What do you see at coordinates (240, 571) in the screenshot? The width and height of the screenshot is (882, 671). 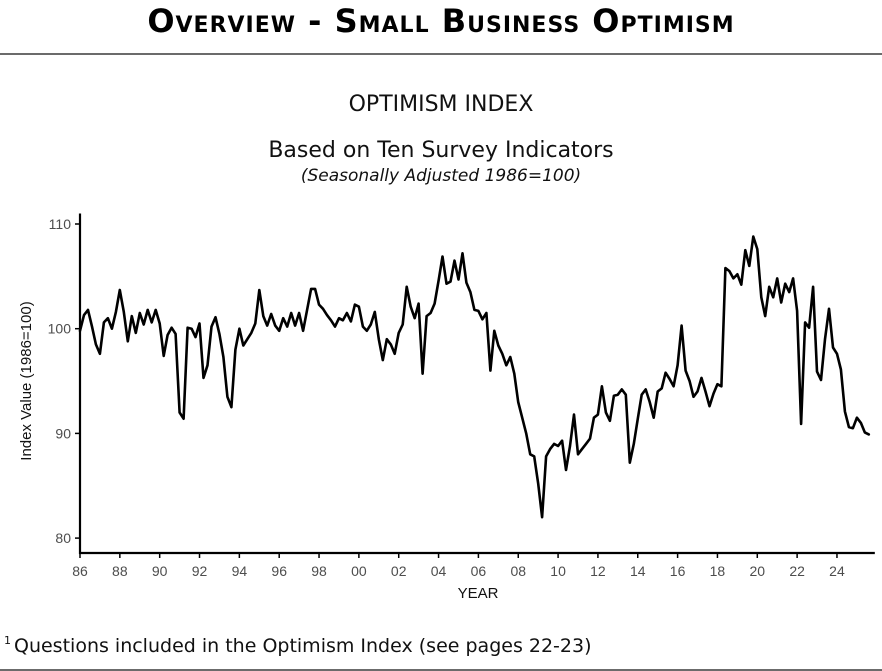 I see `x-tick-label: 94` at bounding box center [240, 571].